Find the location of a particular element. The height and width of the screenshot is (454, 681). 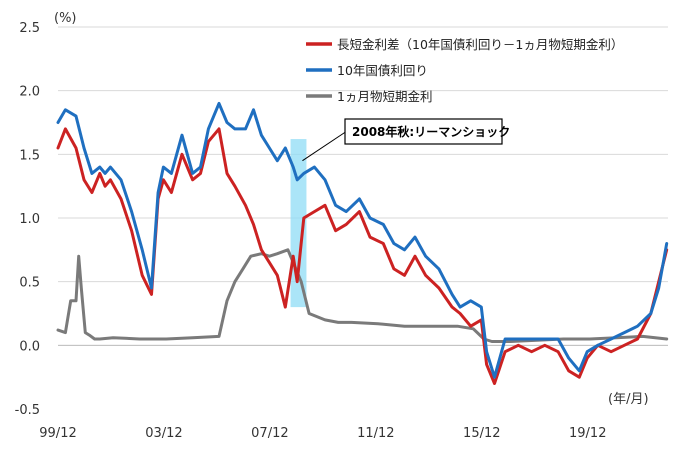

y-axis-ticks: 2.5 2.0 1.5 1.0 0.5 0.0 -0.5 is located at coordinates (27, 219).